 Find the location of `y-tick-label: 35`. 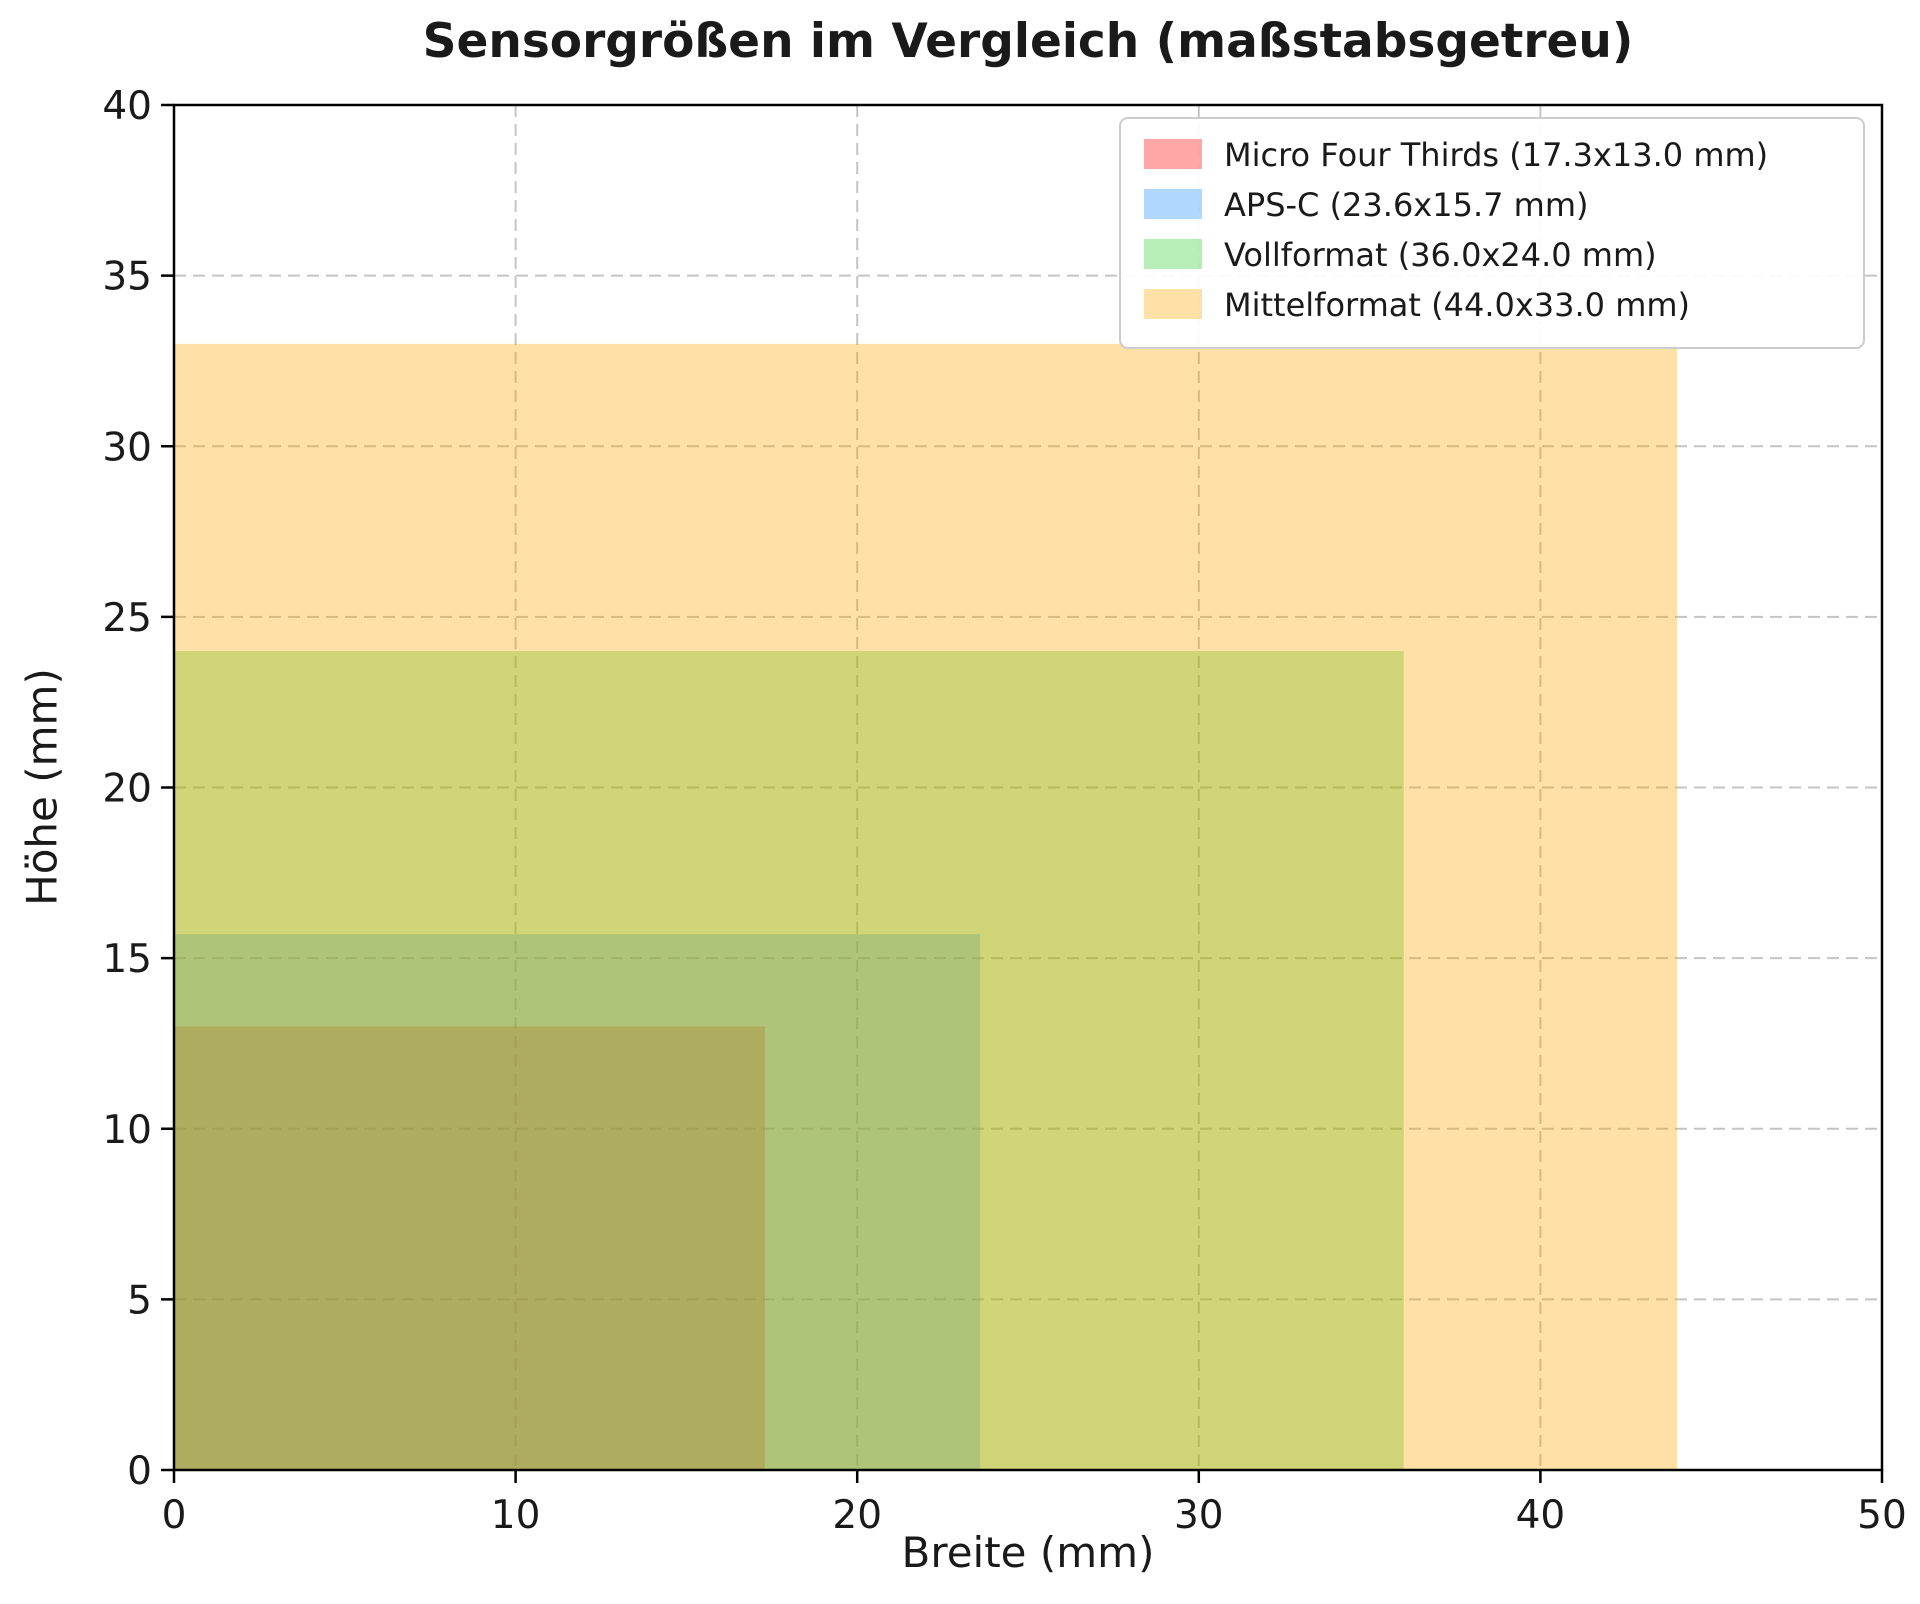

y-tick-label: 35 is located at coordinates (127, 277).